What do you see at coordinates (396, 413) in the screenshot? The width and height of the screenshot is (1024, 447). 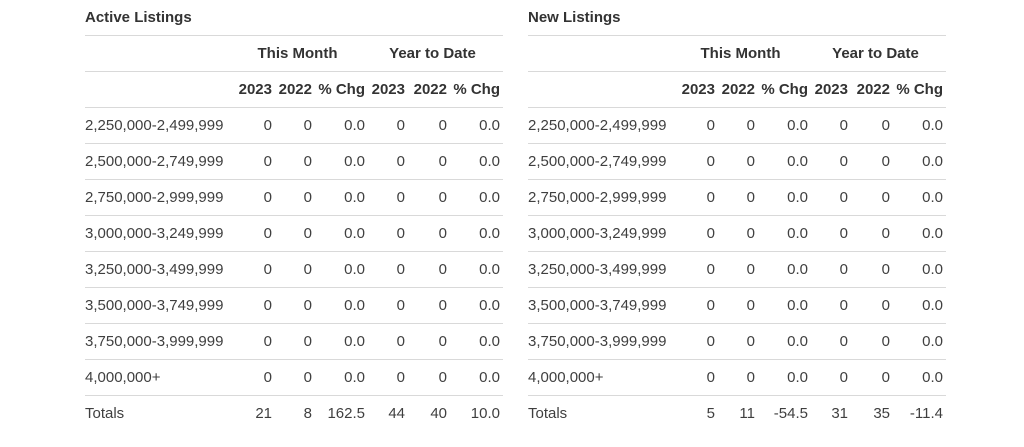 I see `totals-value: 44` at bounding box center [396, 413].